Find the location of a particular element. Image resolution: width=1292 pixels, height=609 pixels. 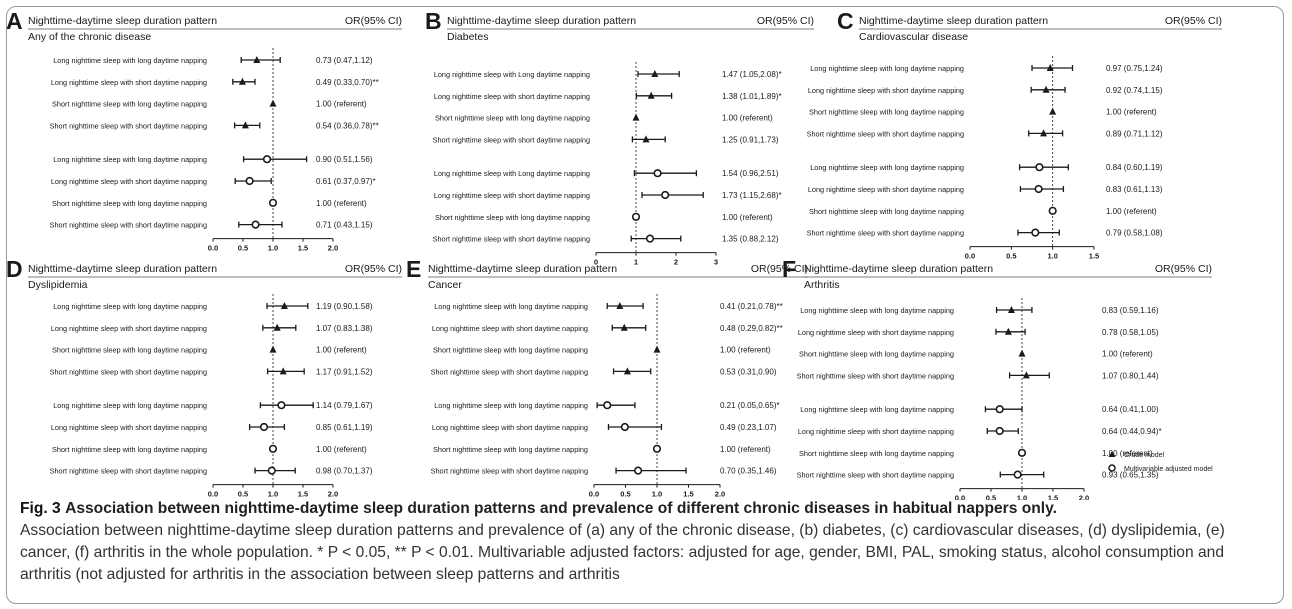

x-tick-label: 1 is located at coordinates (636, 262).